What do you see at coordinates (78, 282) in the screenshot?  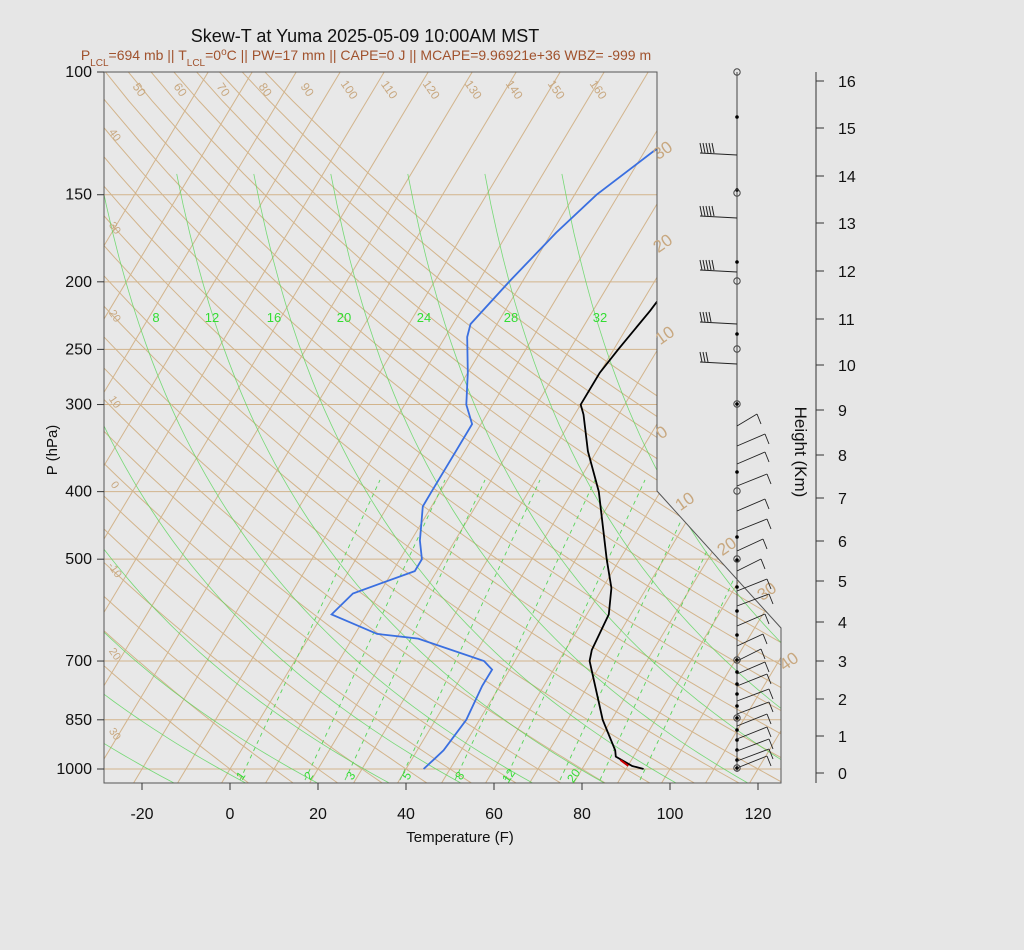 I see `y-tick-label: 200` at bounding box center [78, 282].